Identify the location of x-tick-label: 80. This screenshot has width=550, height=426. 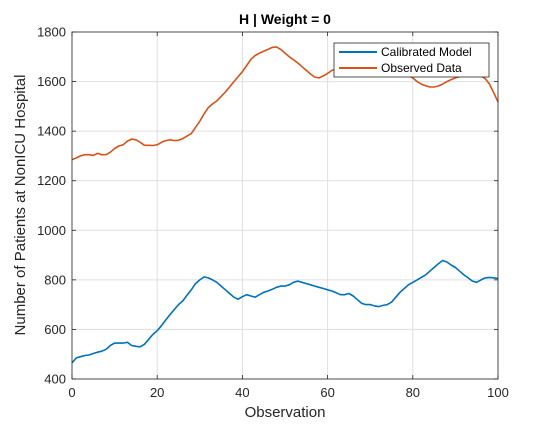
(413, 392).